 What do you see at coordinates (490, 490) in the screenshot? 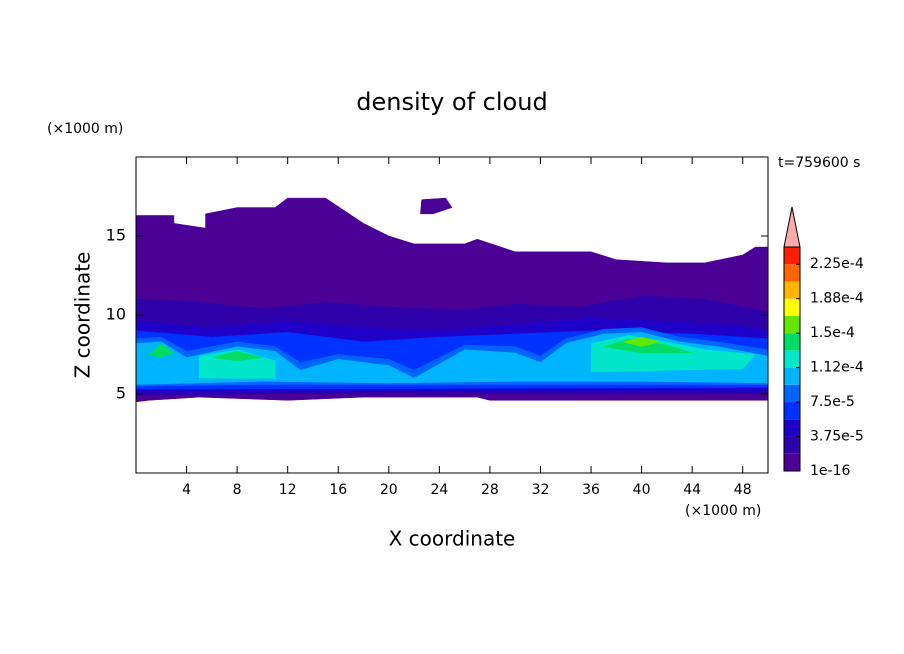
I see `x-tick-label: 28` at bounding box center [490, 490].